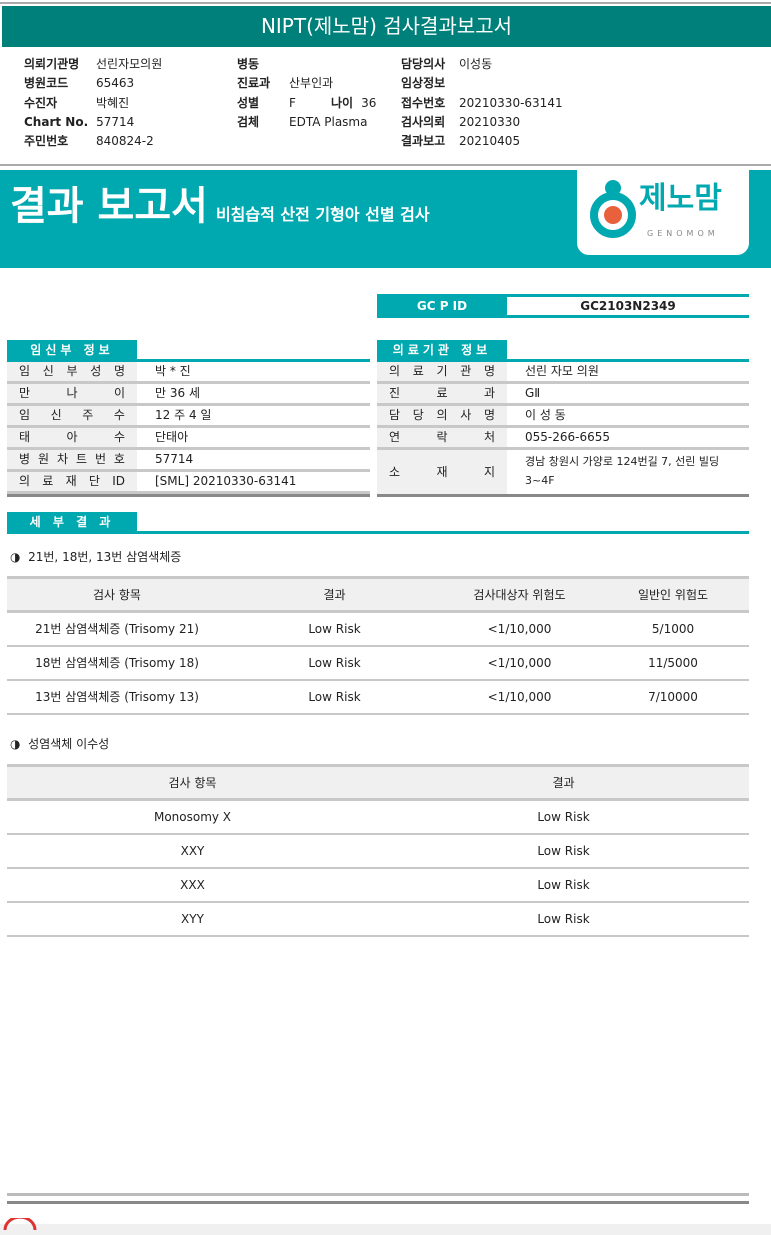  Describe the element at coordinates (442, 349) in the screenshot. I see `institution-info-title: 의료기관 정보` at that location.